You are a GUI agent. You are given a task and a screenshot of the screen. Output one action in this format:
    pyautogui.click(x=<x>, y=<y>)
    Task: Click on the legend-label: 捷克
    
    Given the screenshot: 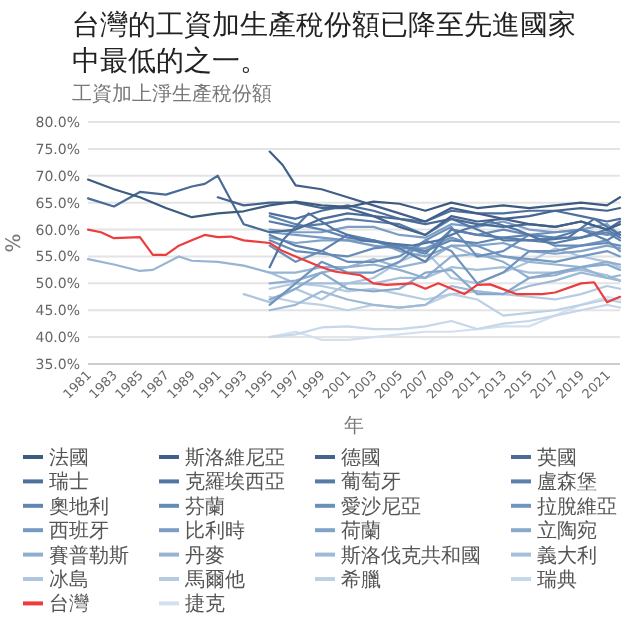 What is the action you would take?
    pyautogui.click(x=205, y=604)
    